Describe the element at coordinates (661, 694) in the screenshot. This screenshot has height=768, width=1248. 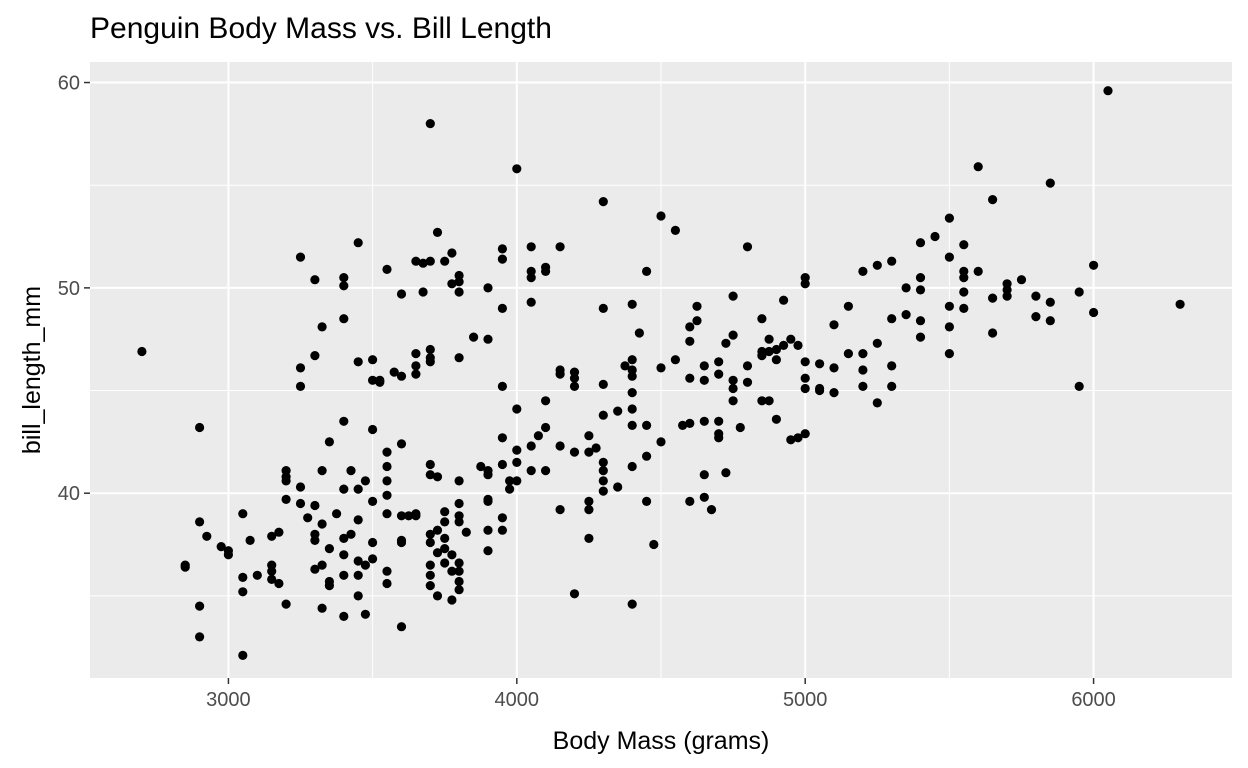
I see `x-axis: 3000 4000 5000 6000` at that location.